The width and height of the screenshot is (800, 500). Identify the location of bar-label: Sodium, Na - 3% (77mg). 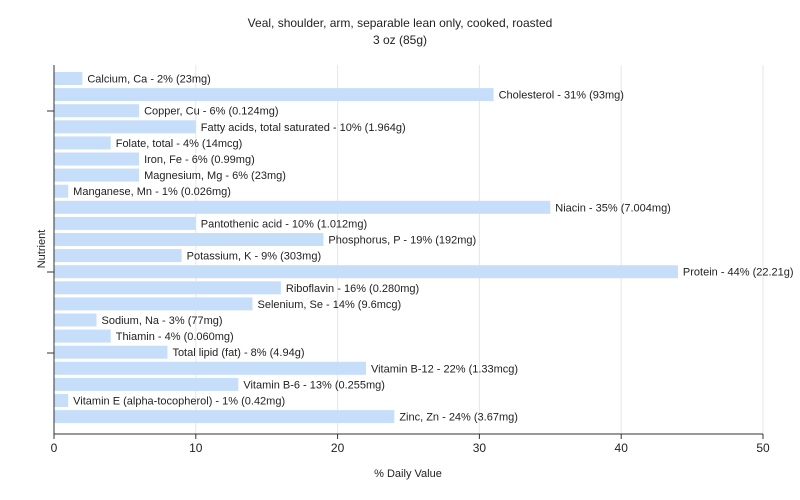
(162, 321).